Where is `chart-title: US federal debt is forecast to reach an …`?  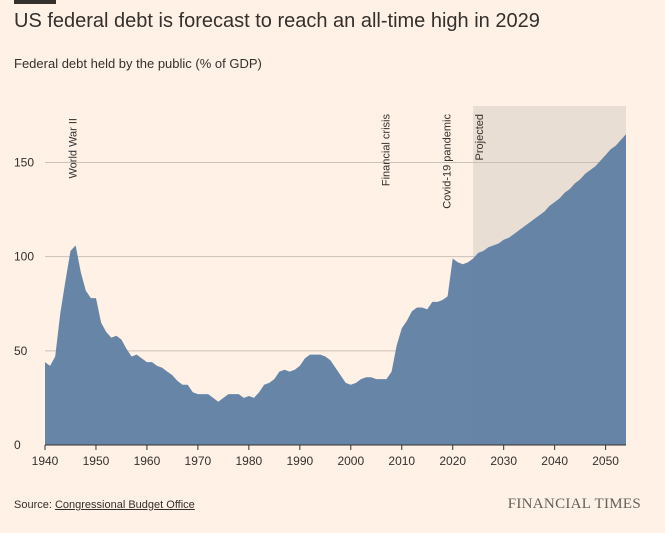 chart-title: US federal debt is forecast to reach an … is located at coordinates (277, 21).